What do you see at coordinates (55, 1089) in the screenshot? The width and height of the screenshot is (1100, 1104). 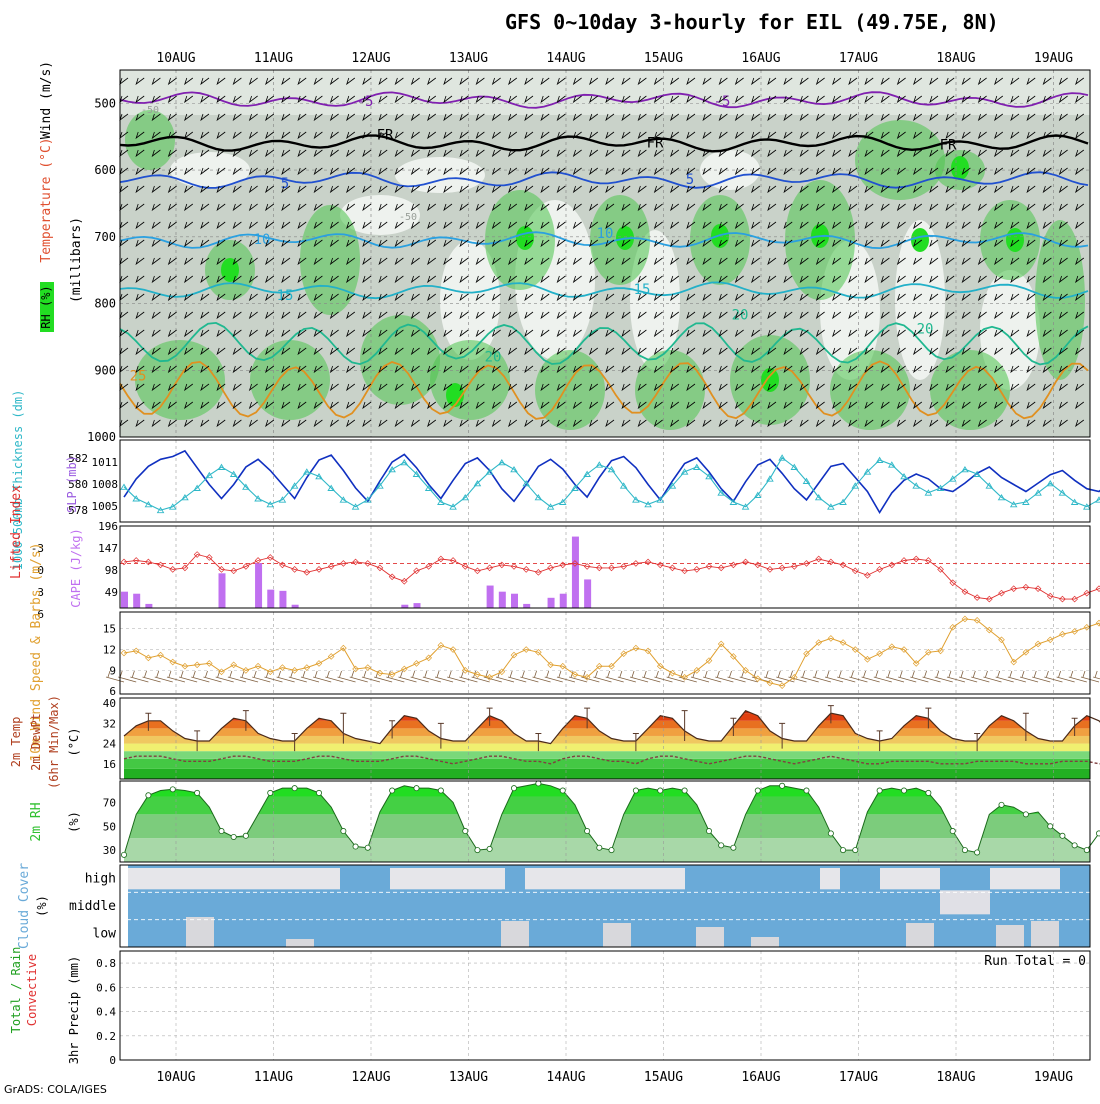 I see `grads-credit: GrADS: COLA/IGES` at bounding box center [55, 1089].